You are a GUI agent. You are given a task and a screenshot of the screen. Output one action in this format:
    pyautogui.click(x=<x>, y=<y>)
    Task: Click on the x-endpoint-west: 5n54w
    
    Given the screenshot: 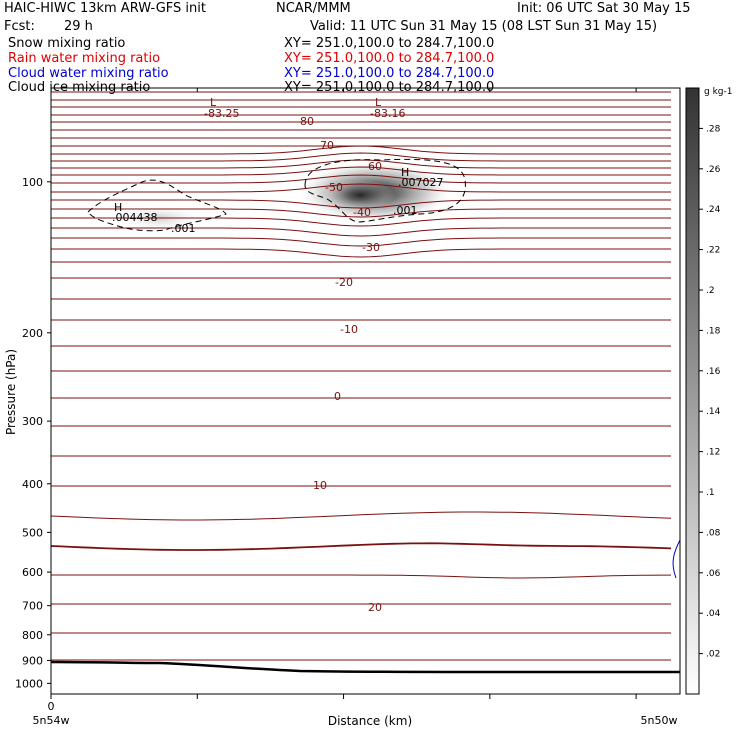 What is the action you would take?
    pyautogui.click(x=51, y=720)
    